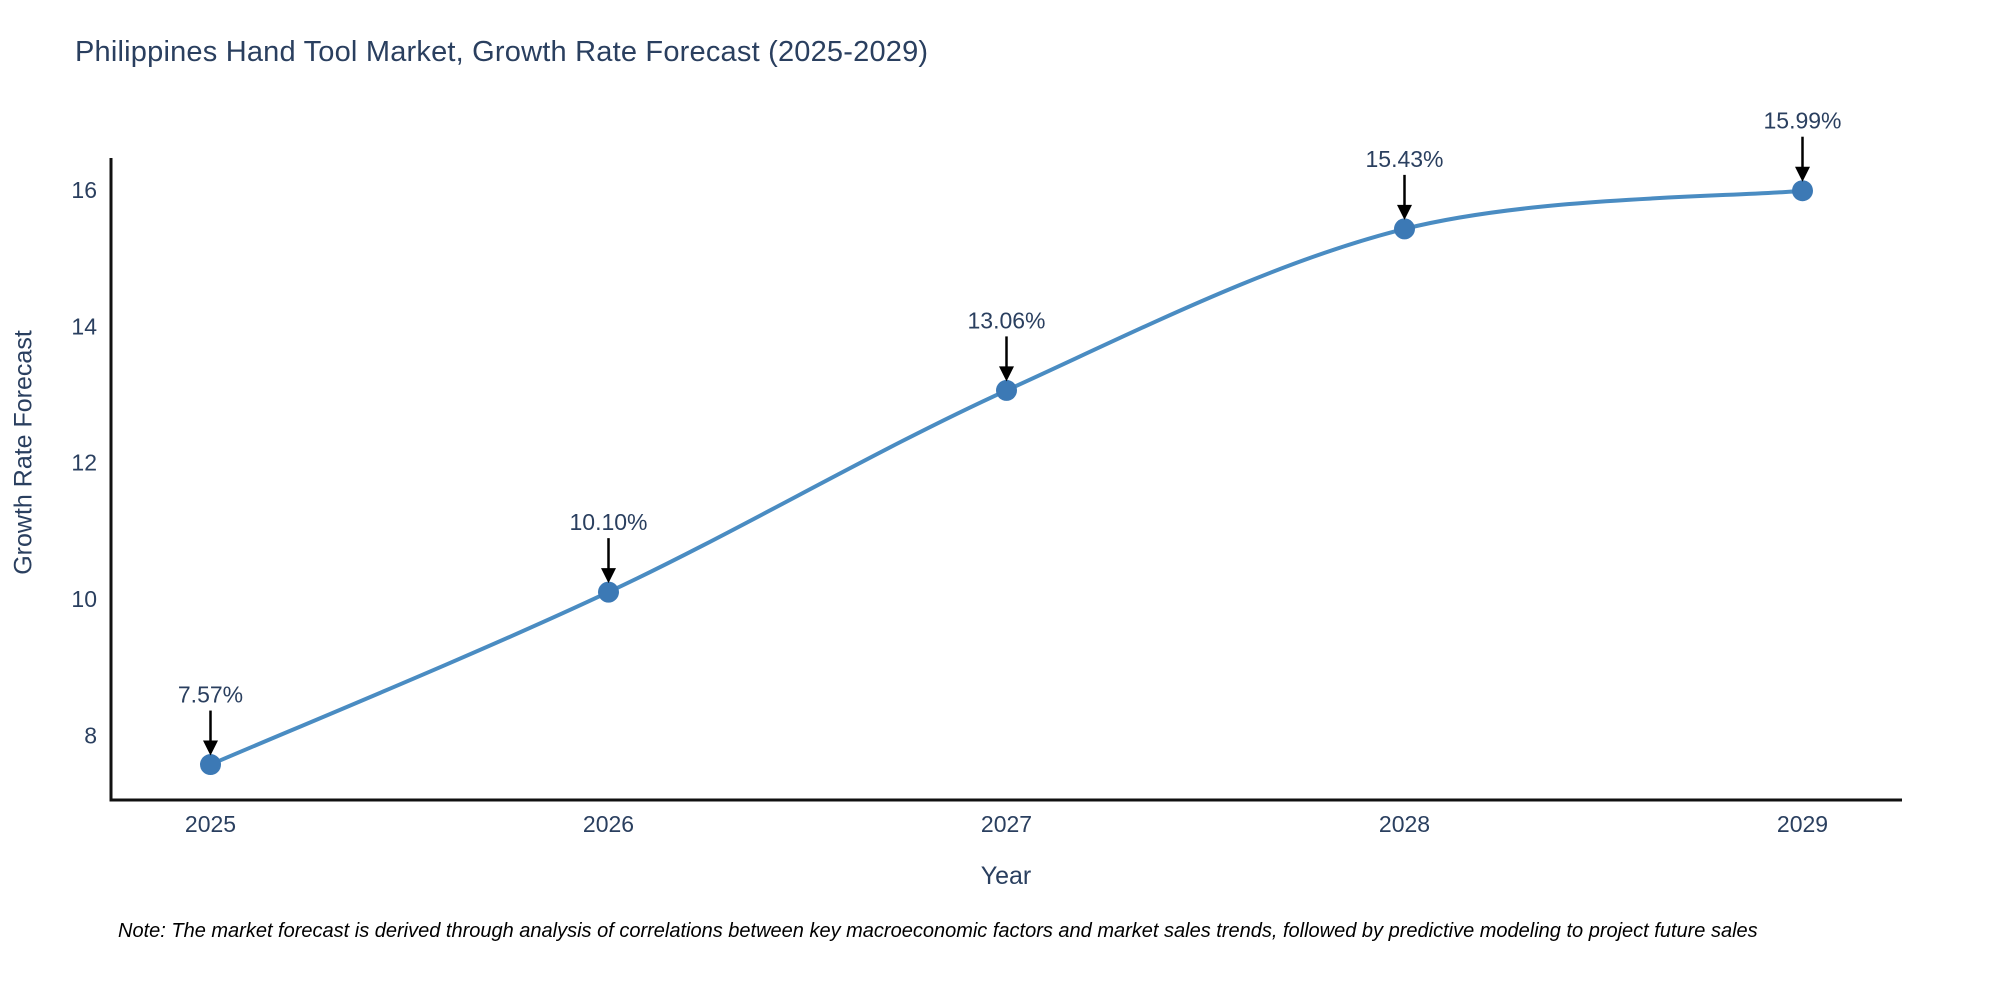 This screenshot has height=1000, width=2000. I want to click on data-point-label: 10.10%, so click(608, 522).